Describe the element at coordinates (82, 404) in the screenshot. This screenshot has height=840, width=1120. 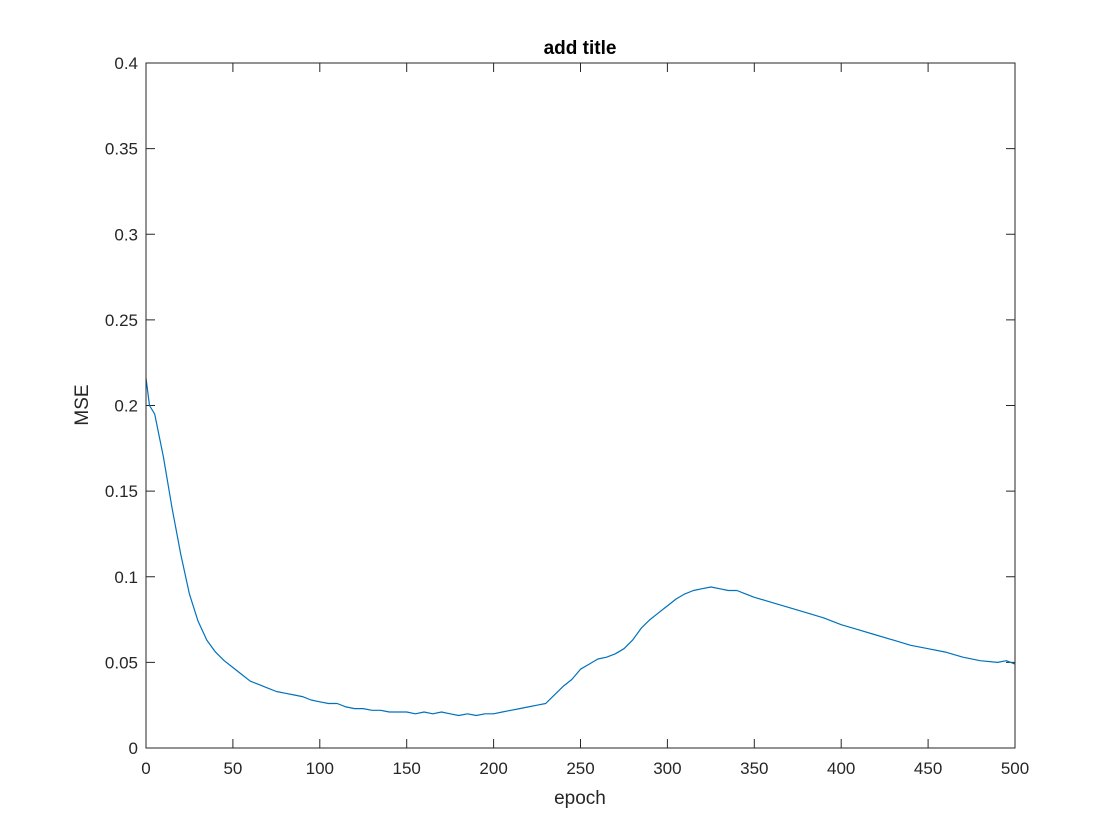
I see `y-axis-title: MSE` at that location.